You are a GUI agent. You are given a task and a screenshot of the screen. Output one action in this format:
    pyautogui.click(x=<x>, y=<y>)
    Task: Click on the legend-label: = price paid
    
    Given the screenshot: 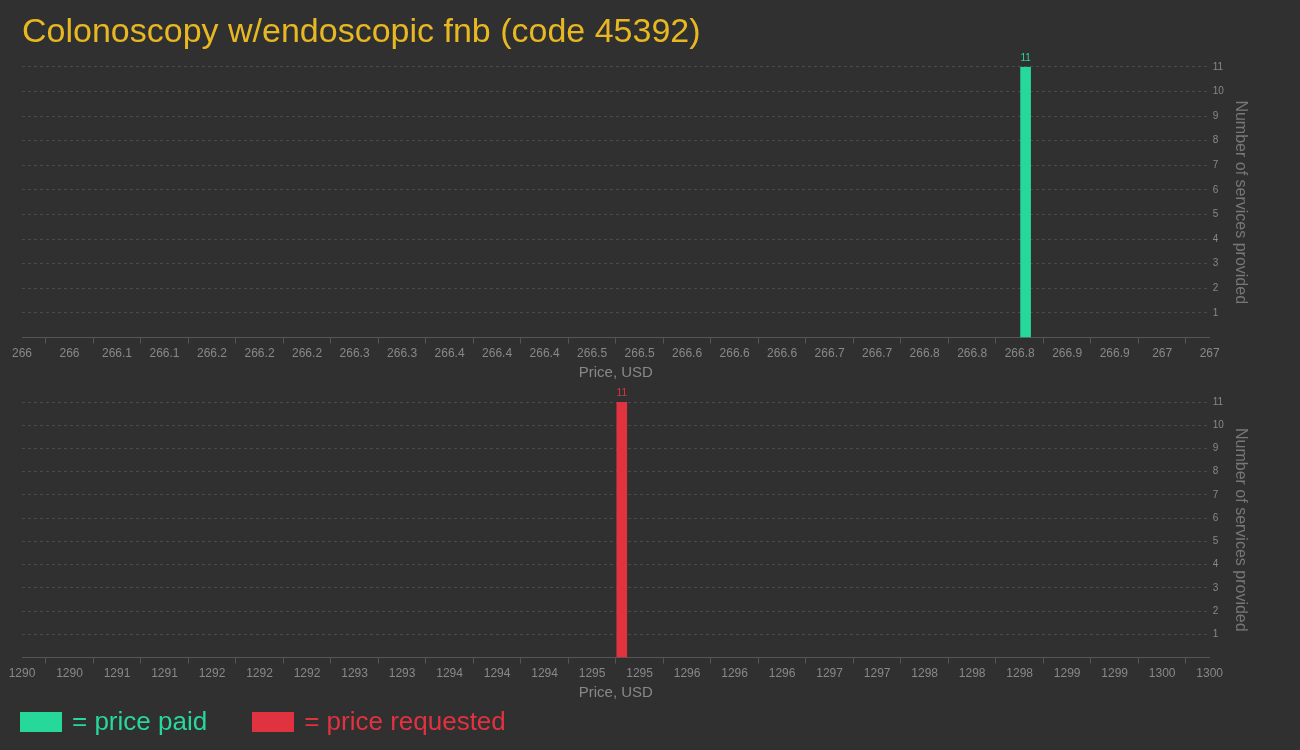 What is the action you would take?
    pyautogui.click(x=140, y=721)
    